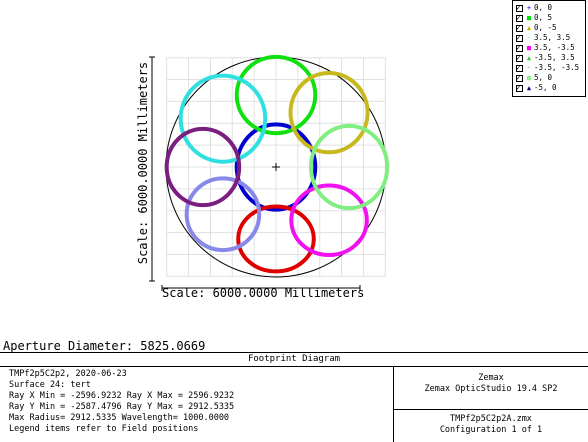 This screenshot has width=588, height=442. I want to click on legend-label: 3.5, -3.5, so click(554, 47).